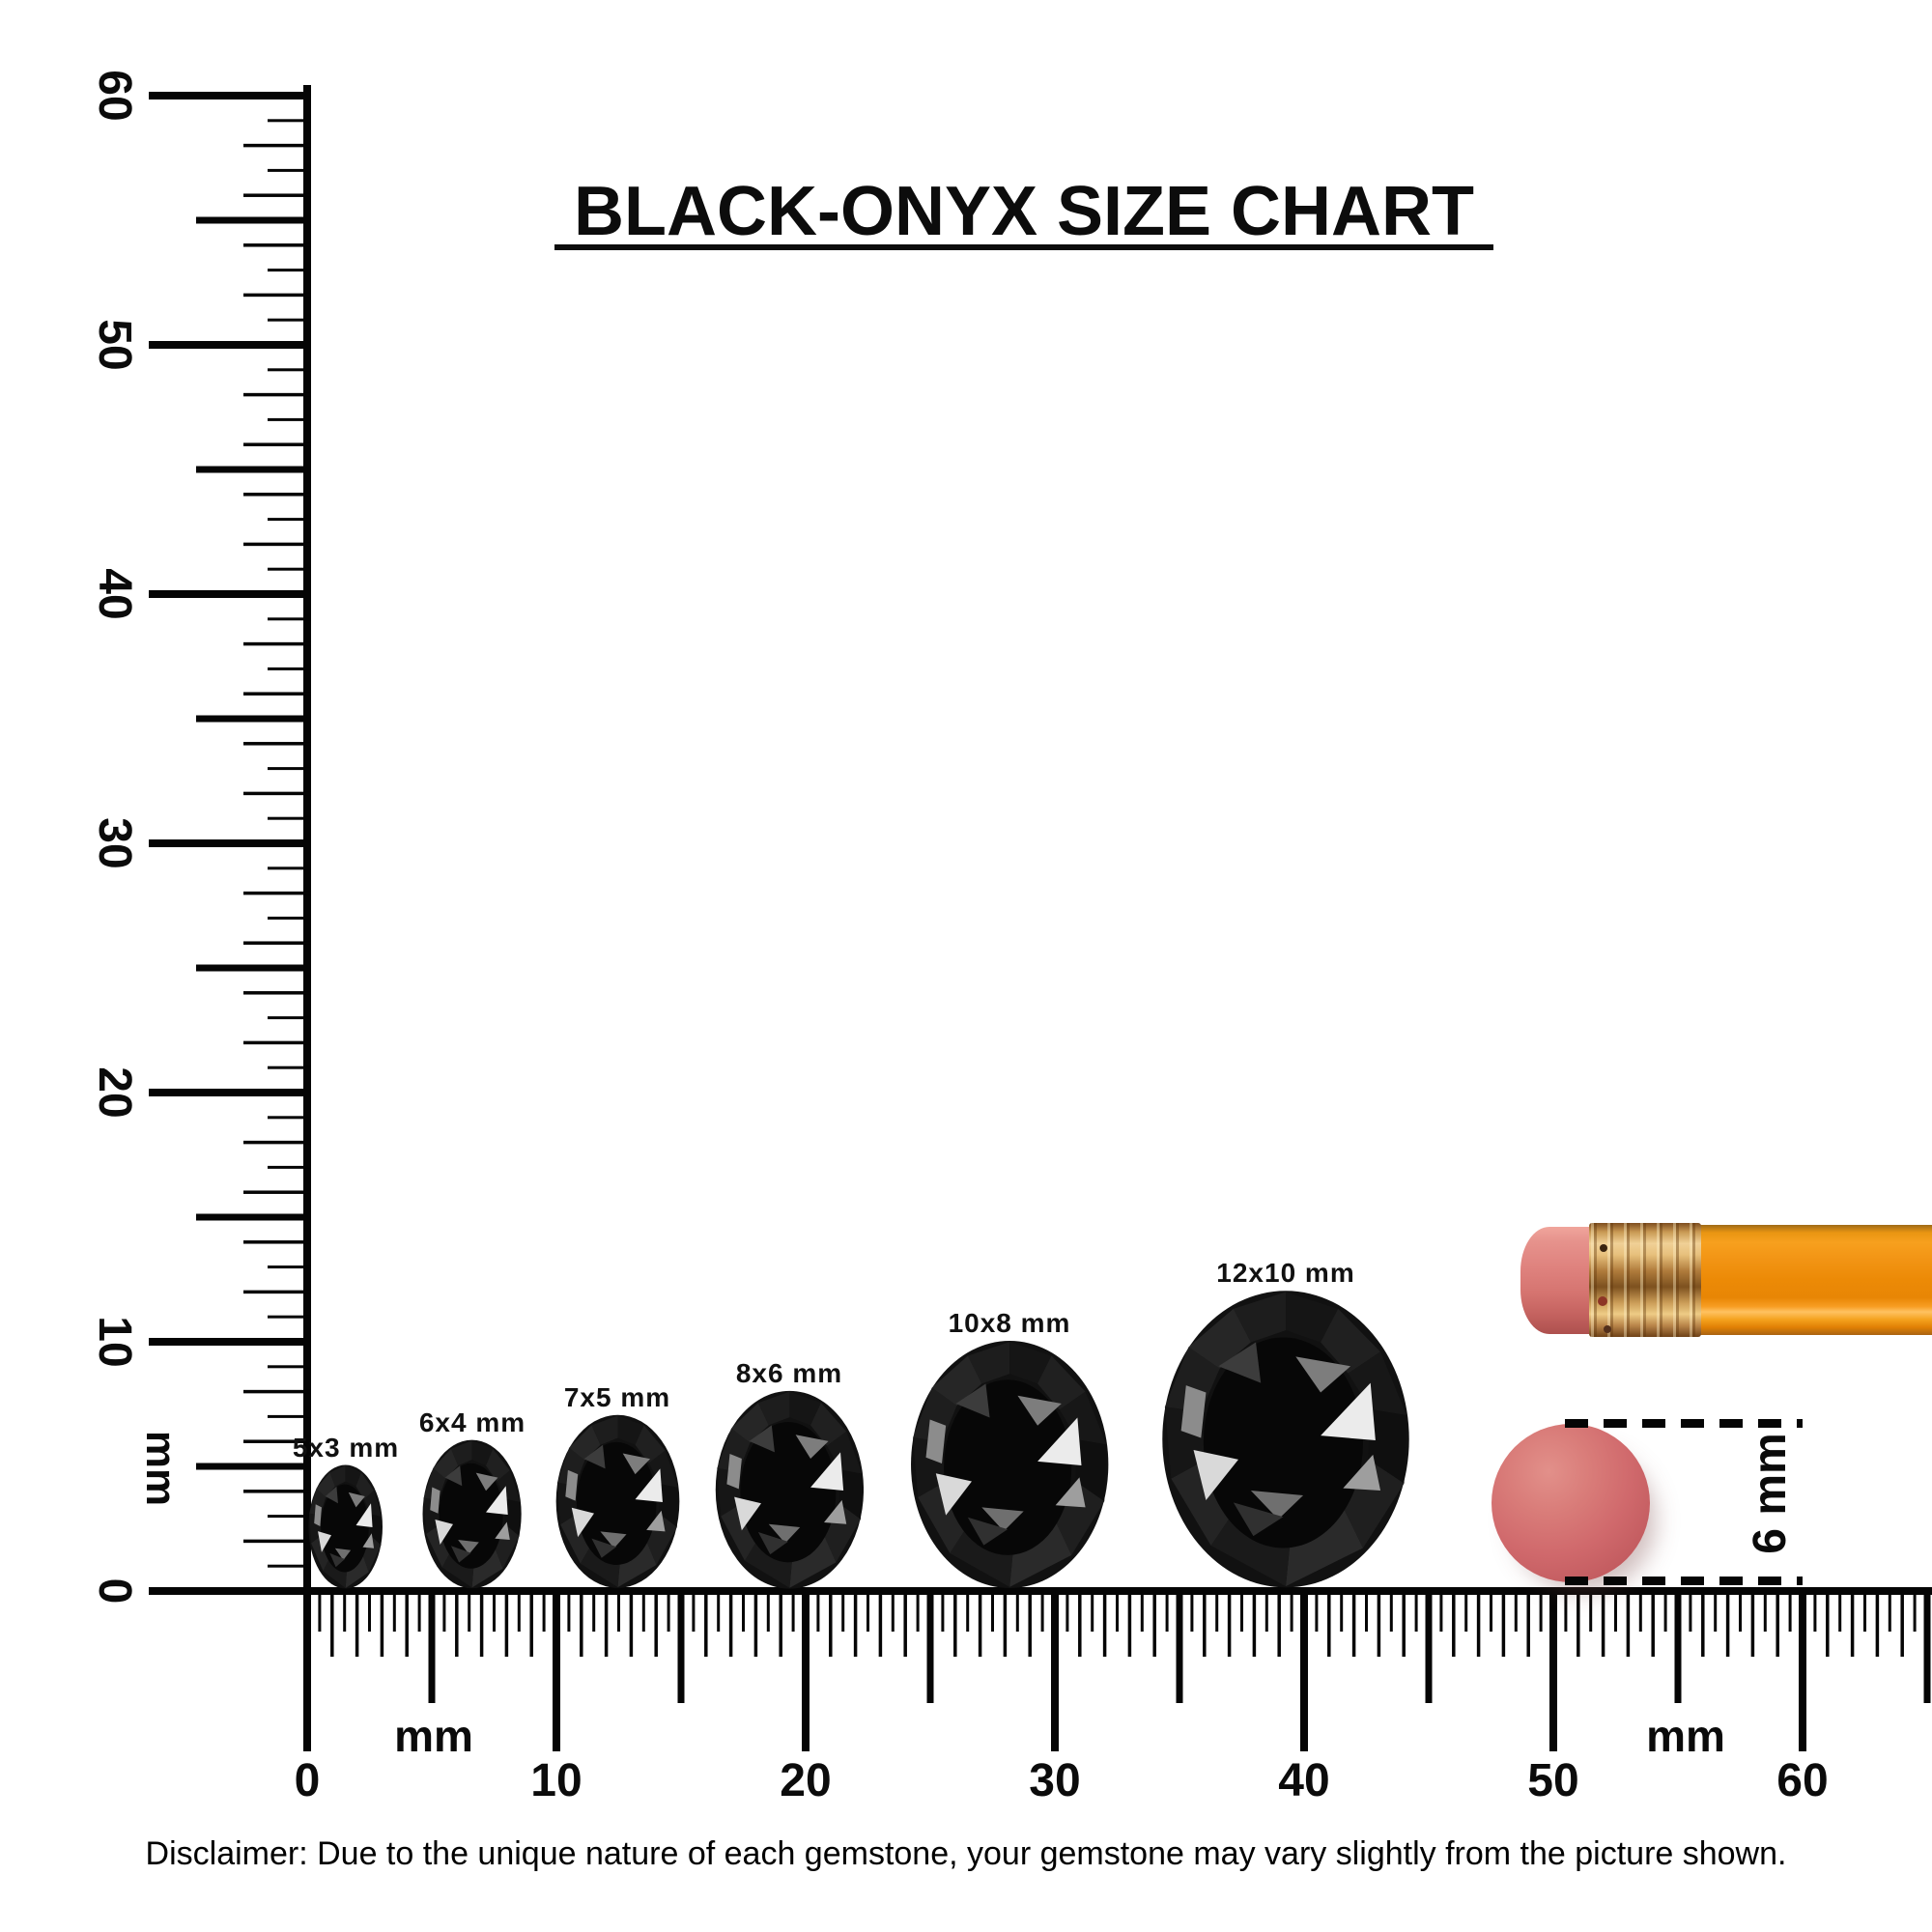 The image size is (1932, 1932). Describe the element at coordinates (433, 1736) in the screenshot. I see `horizontal-ruler-unit-label-left: mm` at that location.